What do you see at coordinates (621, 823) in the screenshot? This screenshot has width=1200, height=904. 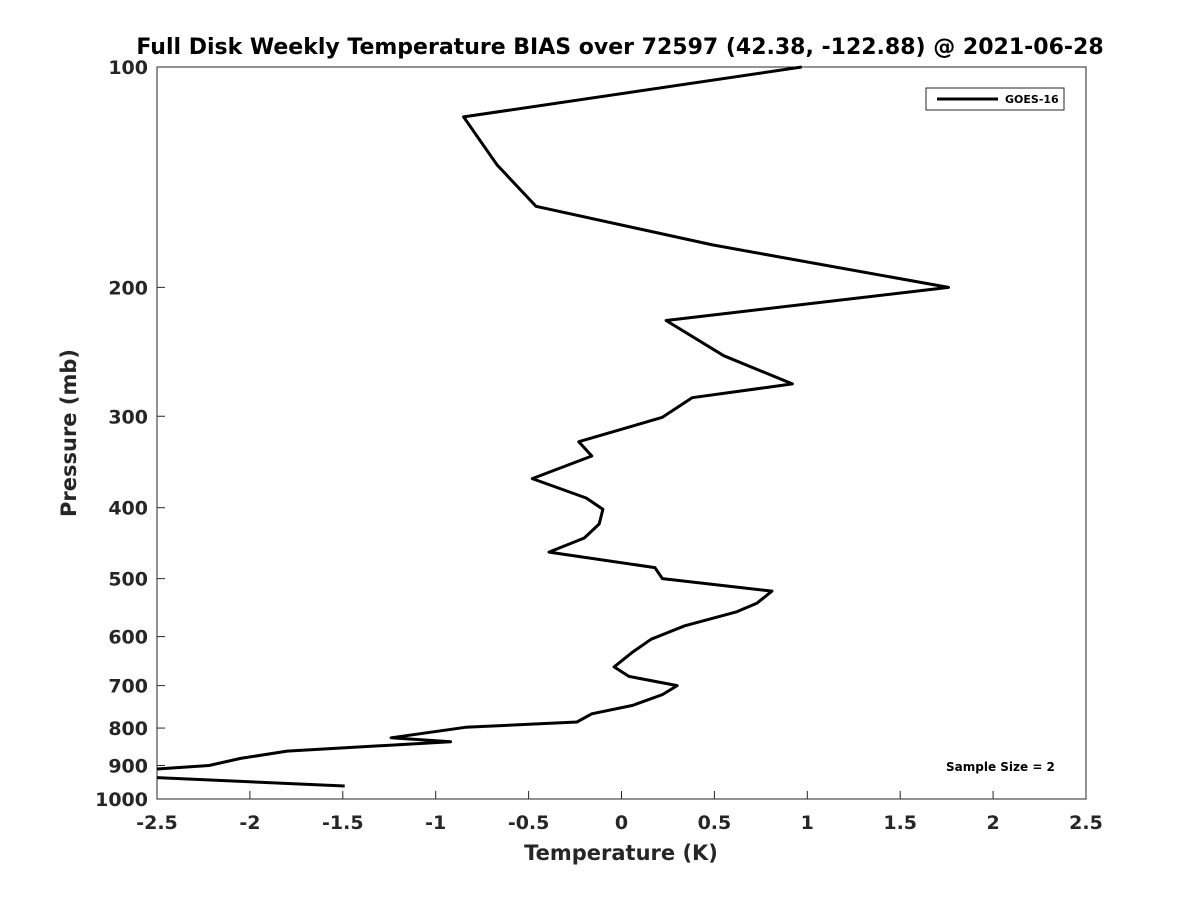 I see `x-tick-label: 0` at bounding box center [621, 823].